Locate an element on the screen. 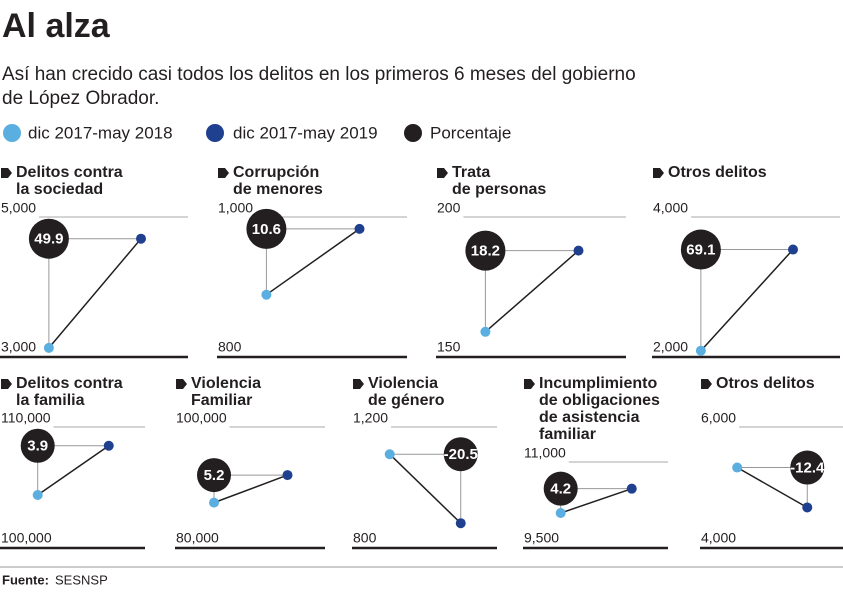  change-label: 5.2 is located at coordinates (214, 475).